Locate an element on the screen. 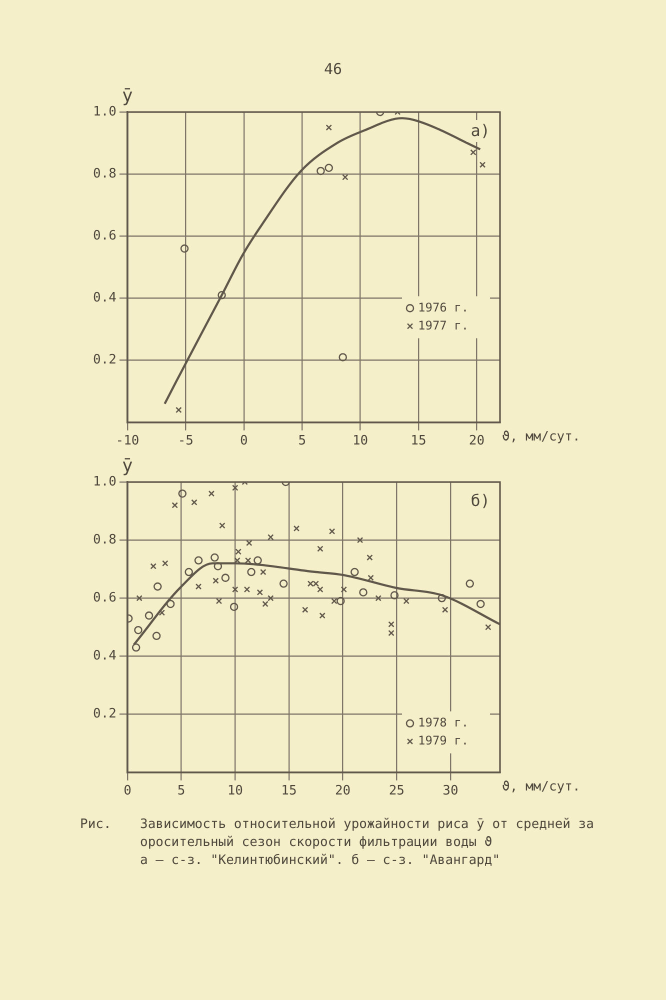 This screenshot has height=1000, width=666. text: а) is located at coordinates (480, 130).